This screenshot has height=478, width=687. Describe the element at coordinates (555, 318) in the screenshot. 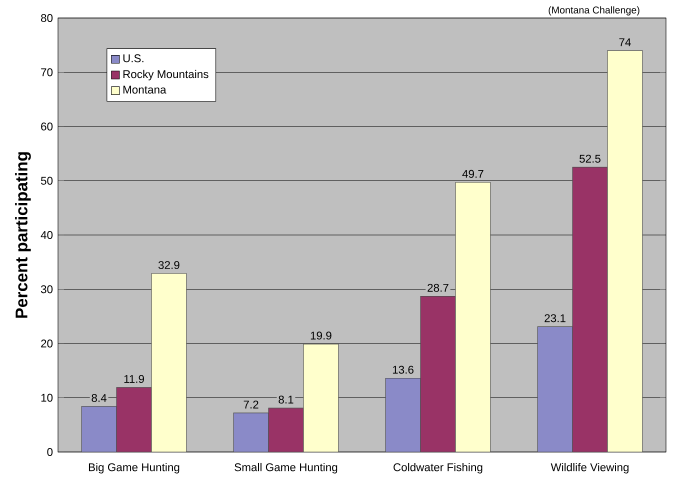

I see `data-label: 23.1` at that location.